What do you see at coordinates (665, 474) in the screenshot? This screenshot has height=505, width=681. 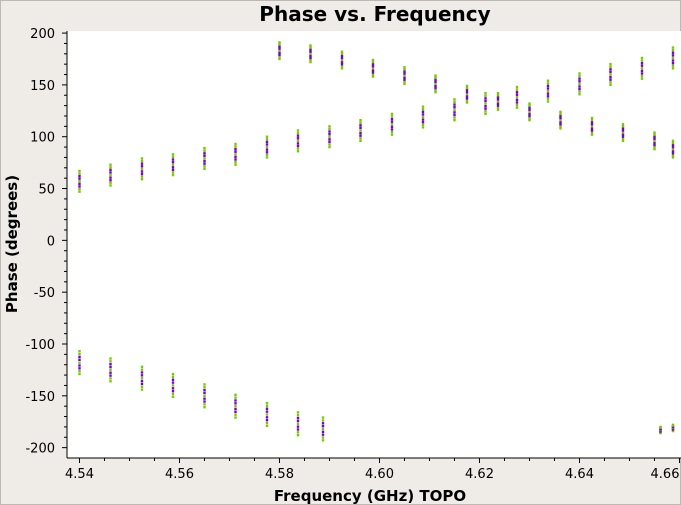 I see `x-tick-label: 4.66` at bounding box center [665, 474].